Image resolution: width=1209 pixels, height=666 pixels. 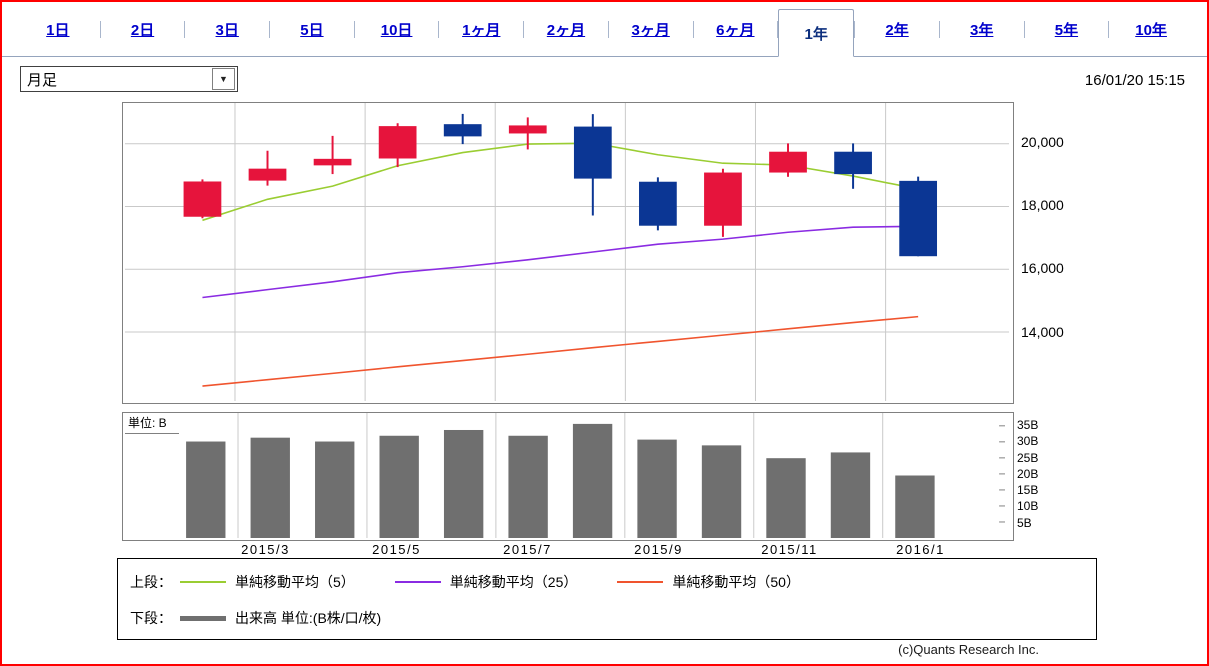 I want to click on tab-label: 1年, so click(x=816, y=34).